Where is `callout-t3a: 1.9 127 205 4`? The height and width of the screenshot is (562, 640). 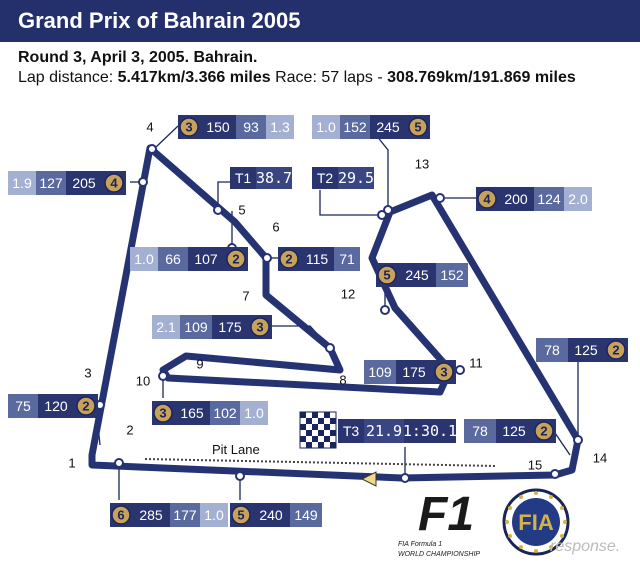 callout-t3a: 1.9 127 205 4 is located at coordinates (67, 183).